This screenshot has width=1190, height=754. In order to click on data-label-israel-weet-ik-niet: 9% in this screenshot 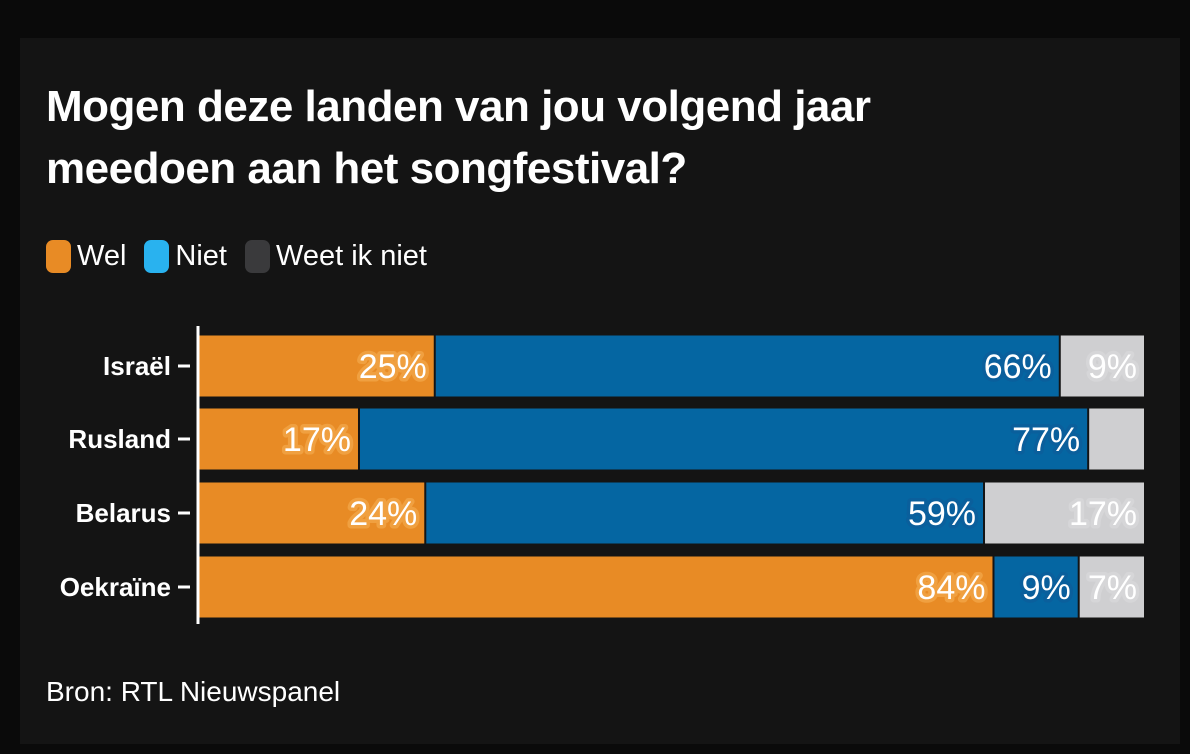, I will do `click(1112, 367)`.